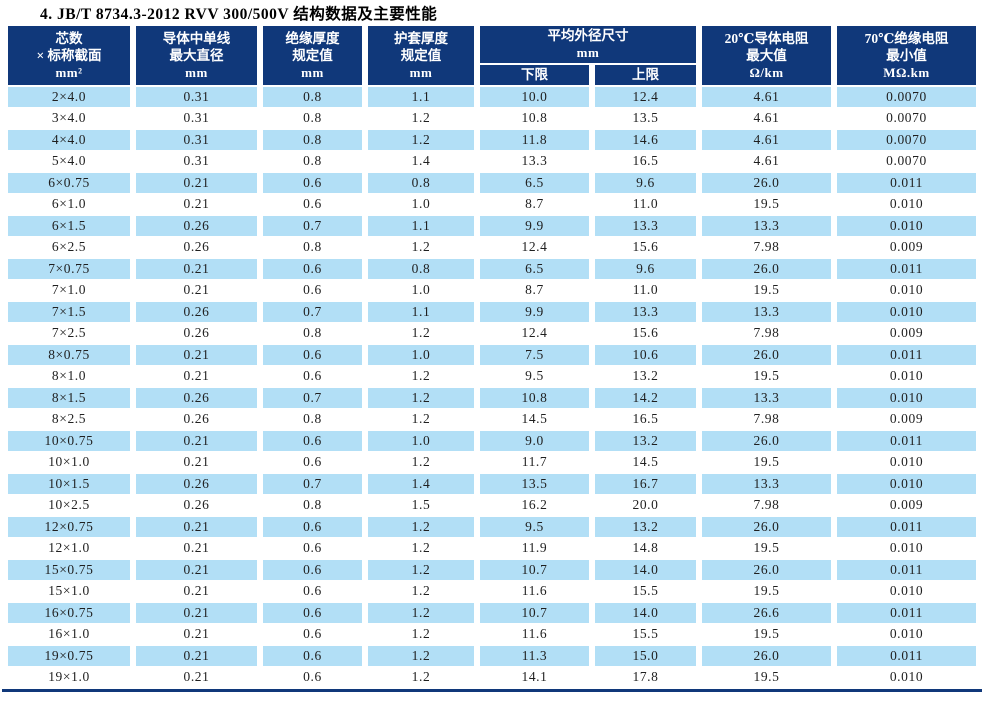  Describe the element at coordinates (69, 548) in the screenshot. I see `table-cell: 12×1.0` at that location.